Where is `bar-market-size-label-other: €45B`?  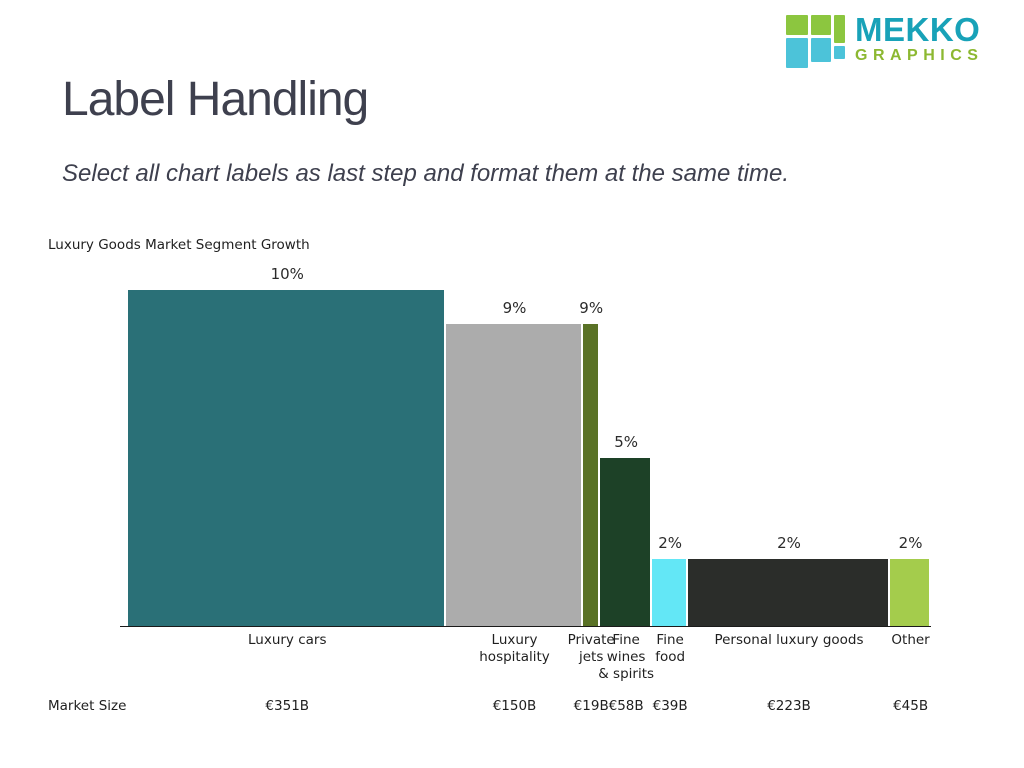 bar-market-size-label-other: €45B is located at coordinates (911, 706).